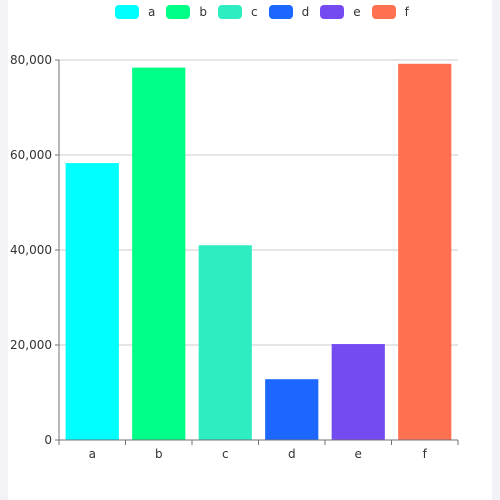  Describe the element at coordinates (254, 12) in the screenshot. I see `legend-label-c: c` at that location.